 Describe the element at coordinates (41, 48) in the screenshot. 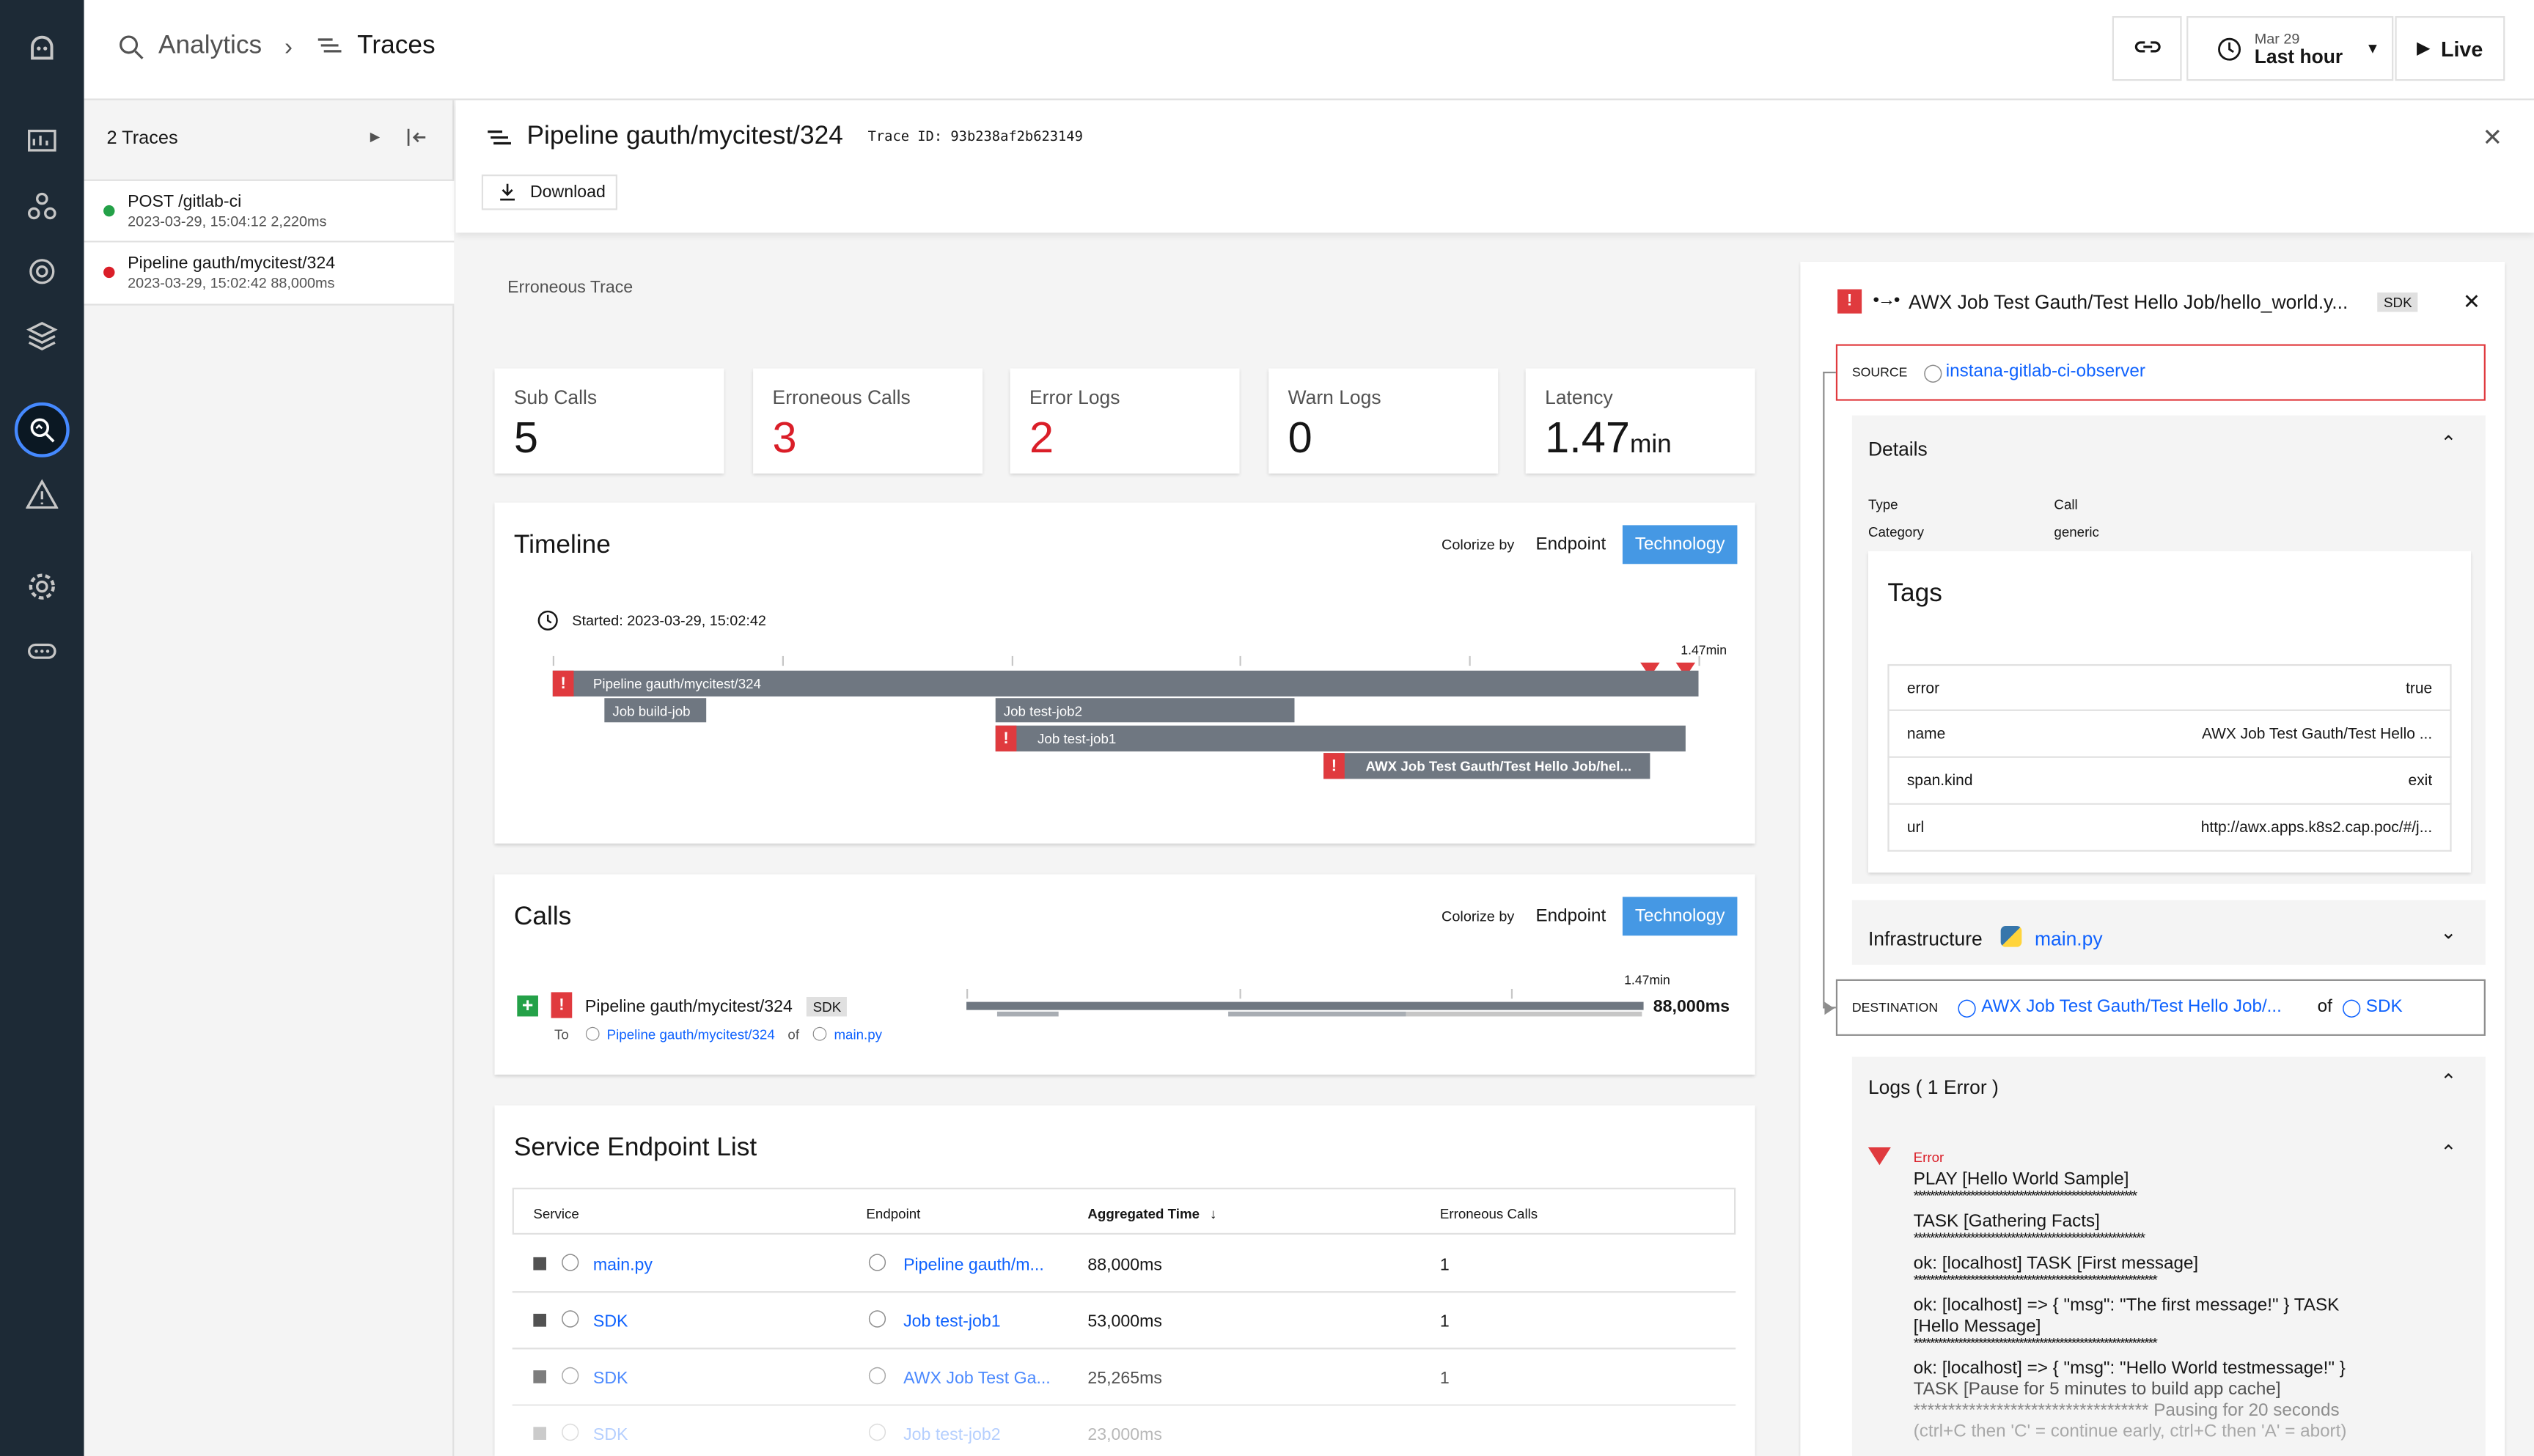

I see `instana-logo-icon` at that location.